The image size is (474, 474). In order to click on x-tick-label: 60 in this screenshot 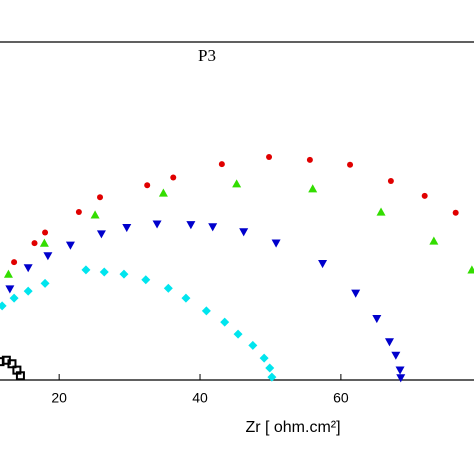, I will do `click(341, 398)`.